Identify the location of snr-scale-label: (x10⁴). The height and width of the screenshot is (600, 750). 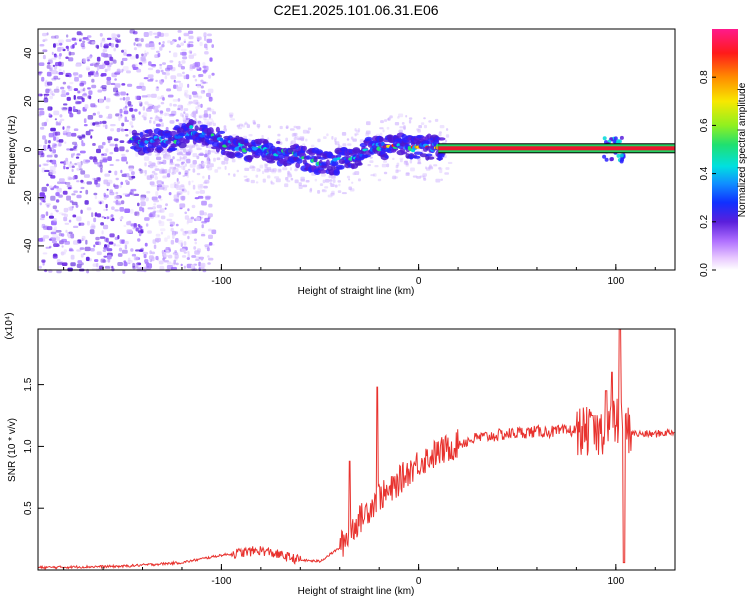
(9, 325).